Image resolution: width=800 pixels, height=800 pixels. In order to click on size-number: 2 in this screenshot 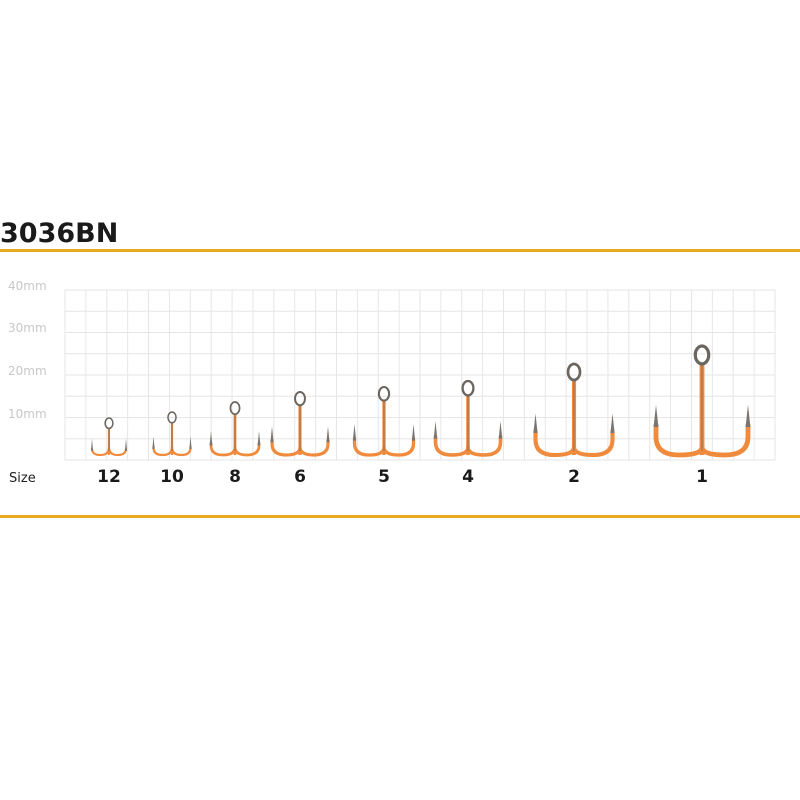, I will do `click(574, 477)`.